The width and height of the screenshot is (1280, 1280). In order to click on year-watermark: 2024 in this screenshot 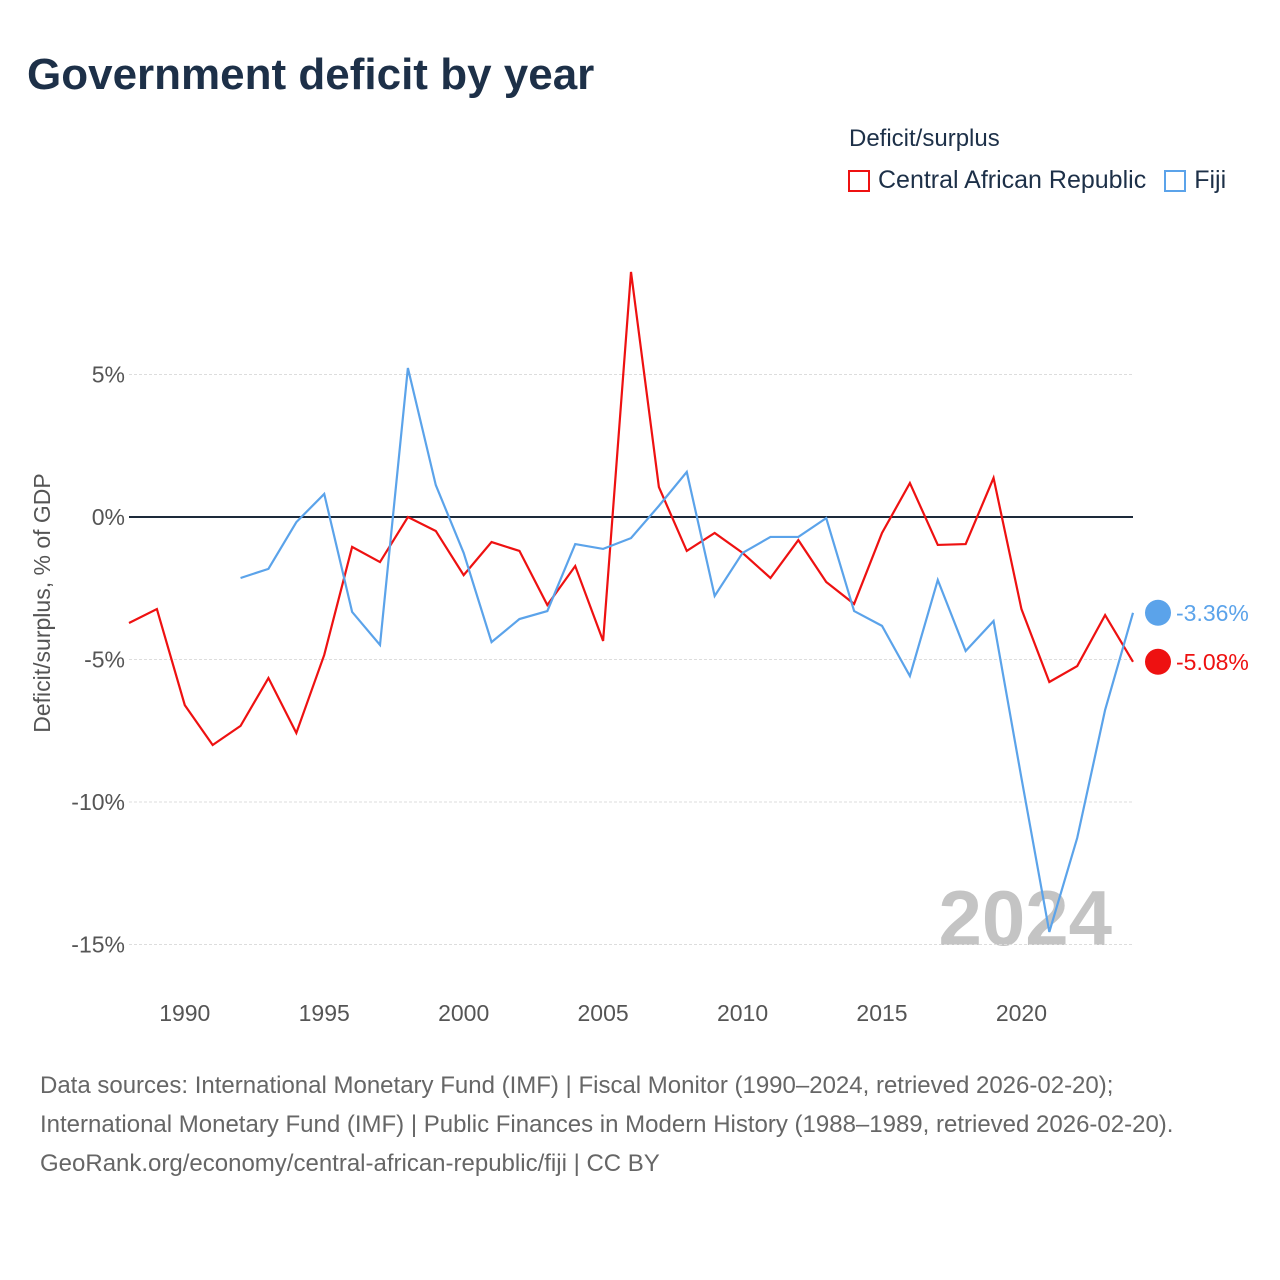, I will do `click(1025, 918)`.